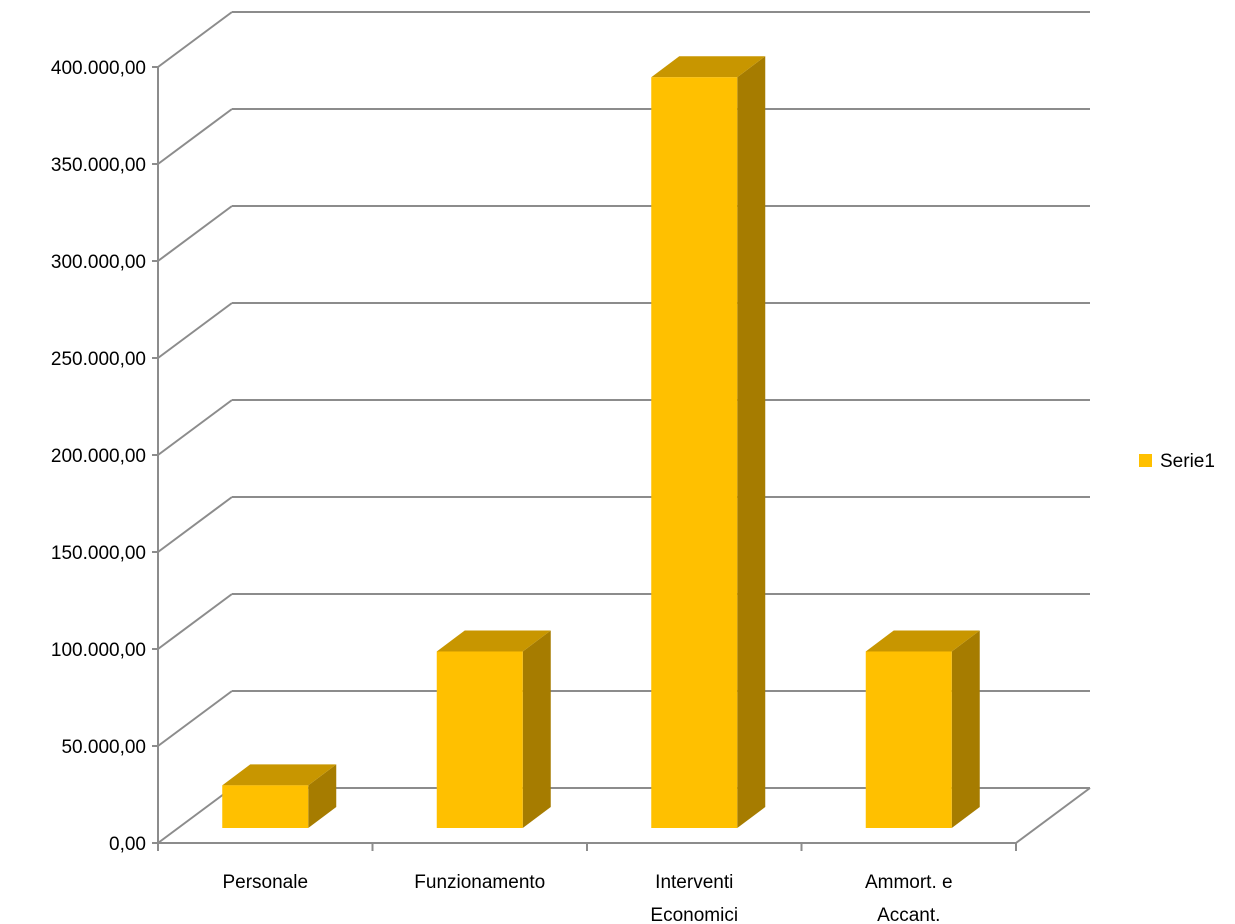 The height and width of the screenshot is (924, 1235). Describe the element at coordinates (909, 882) in the screenshot. I see `x-category-label: Ammort. e` at that location.